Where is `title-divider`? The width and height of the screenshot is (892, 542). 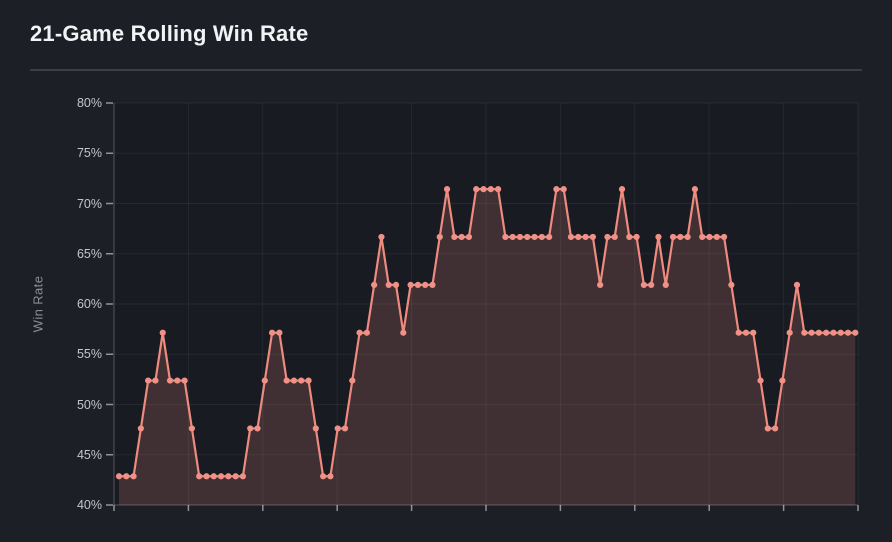
title-divider is located at coordinates (446, 70).